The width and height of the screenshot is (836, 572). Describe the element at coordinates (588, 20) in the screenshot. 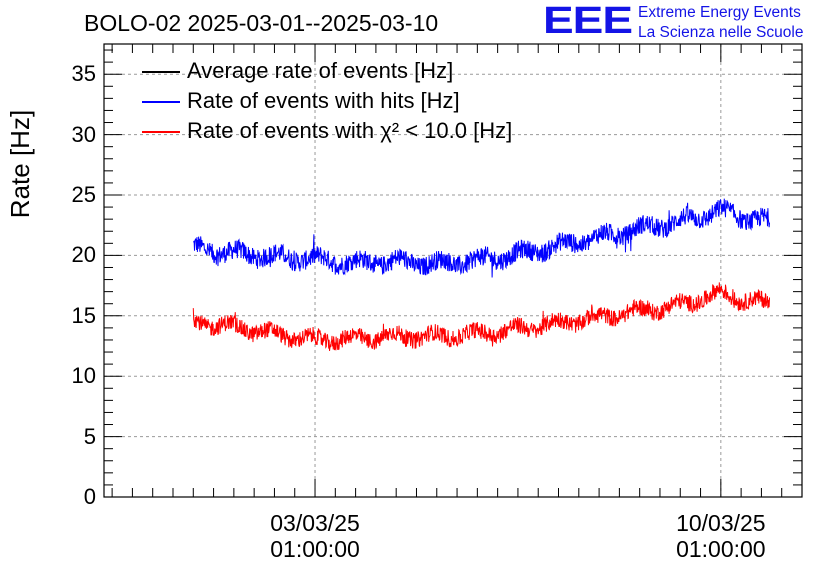

I see `eee-logo: EEE` at that location.